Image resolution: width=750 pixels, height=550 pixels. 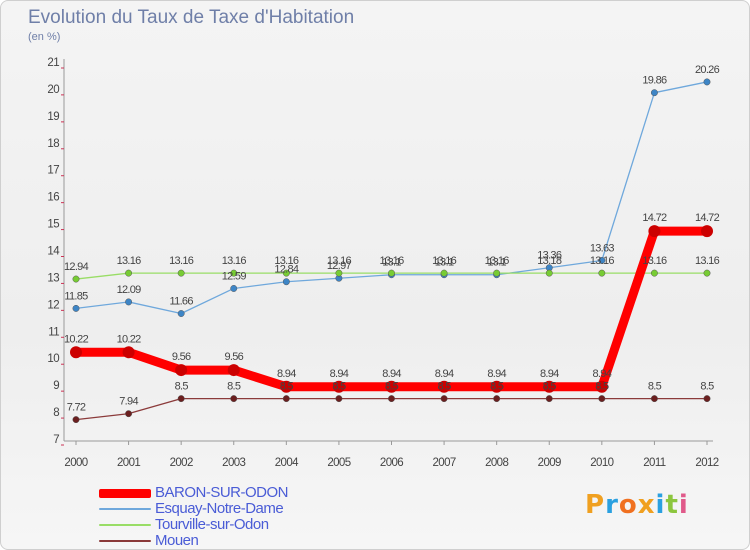 I want to click on data-label: 13.63, so click(x=602, y=248).